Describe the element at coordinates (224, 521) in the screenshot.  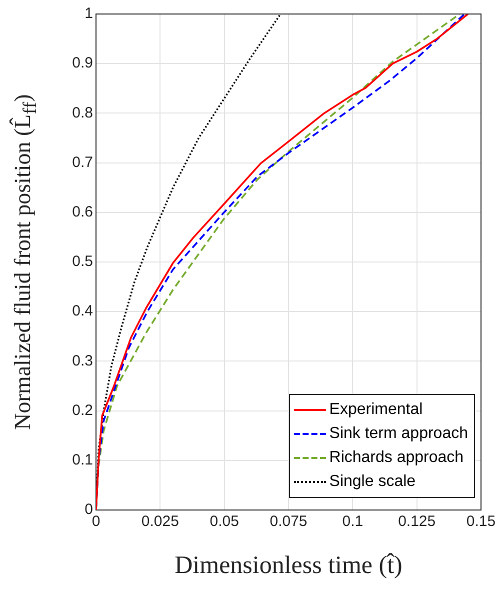
I see `x-tick-label: 0.05` at that location.